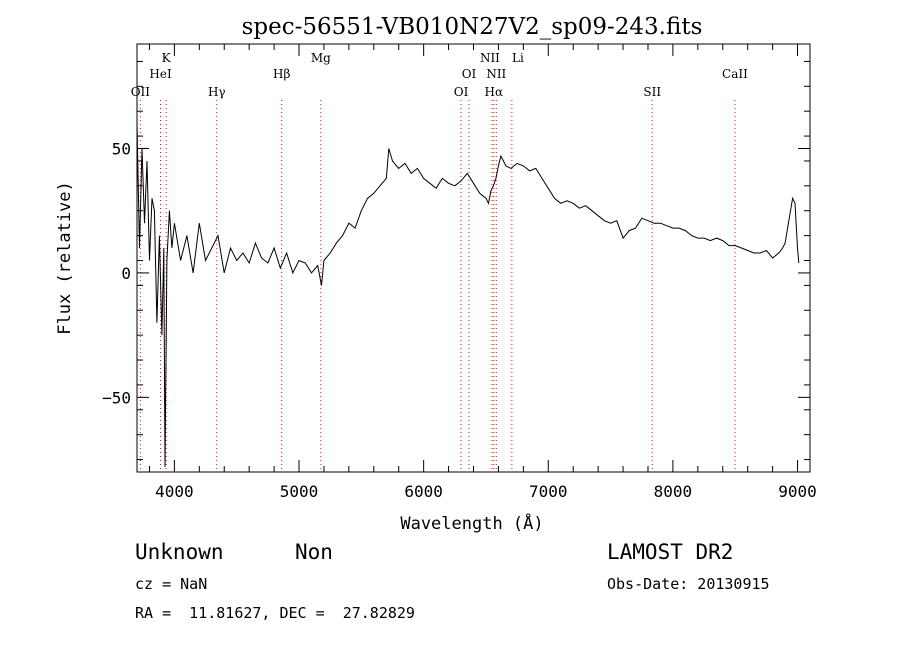  I want to click on observation-date: Obs-Date: 20130915, so click(688, 584).